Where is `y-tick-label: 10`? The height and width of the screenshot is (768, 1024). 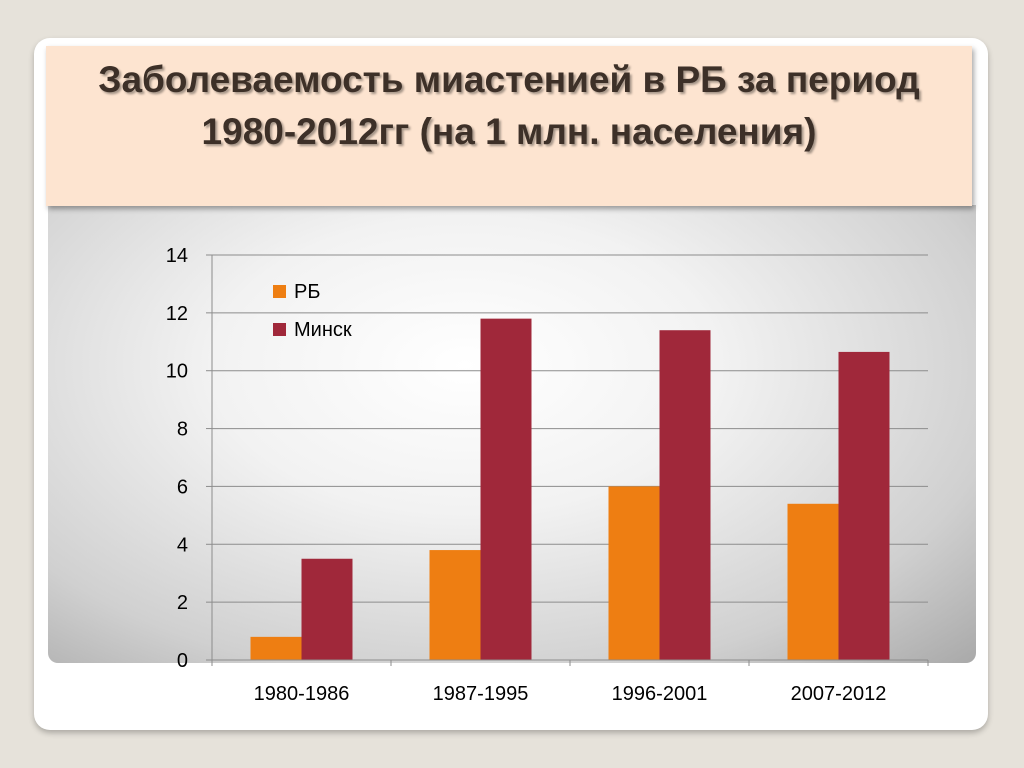 y-tick-label: 10 is located at coordinates (177, 372).